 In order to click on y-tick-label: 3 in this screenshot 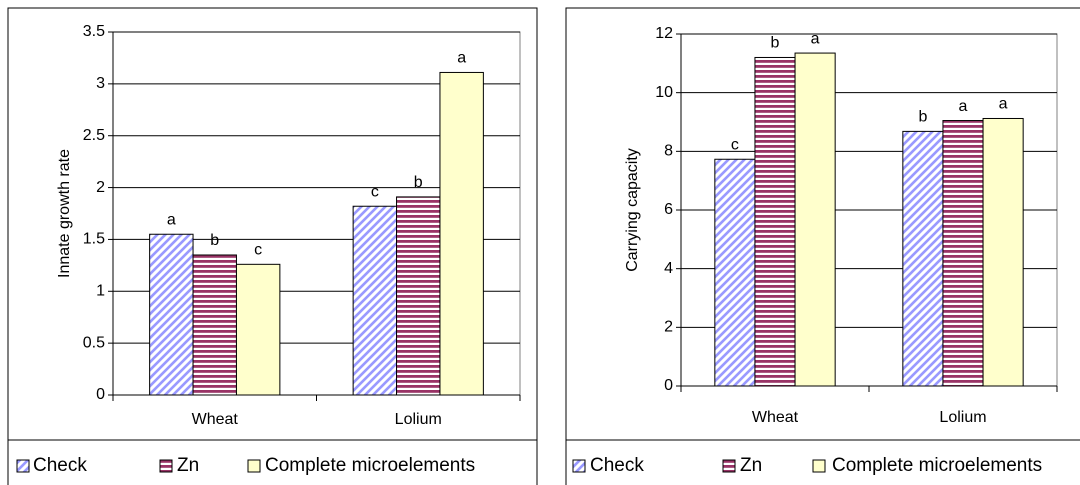, I will do `click(100, 83)`.